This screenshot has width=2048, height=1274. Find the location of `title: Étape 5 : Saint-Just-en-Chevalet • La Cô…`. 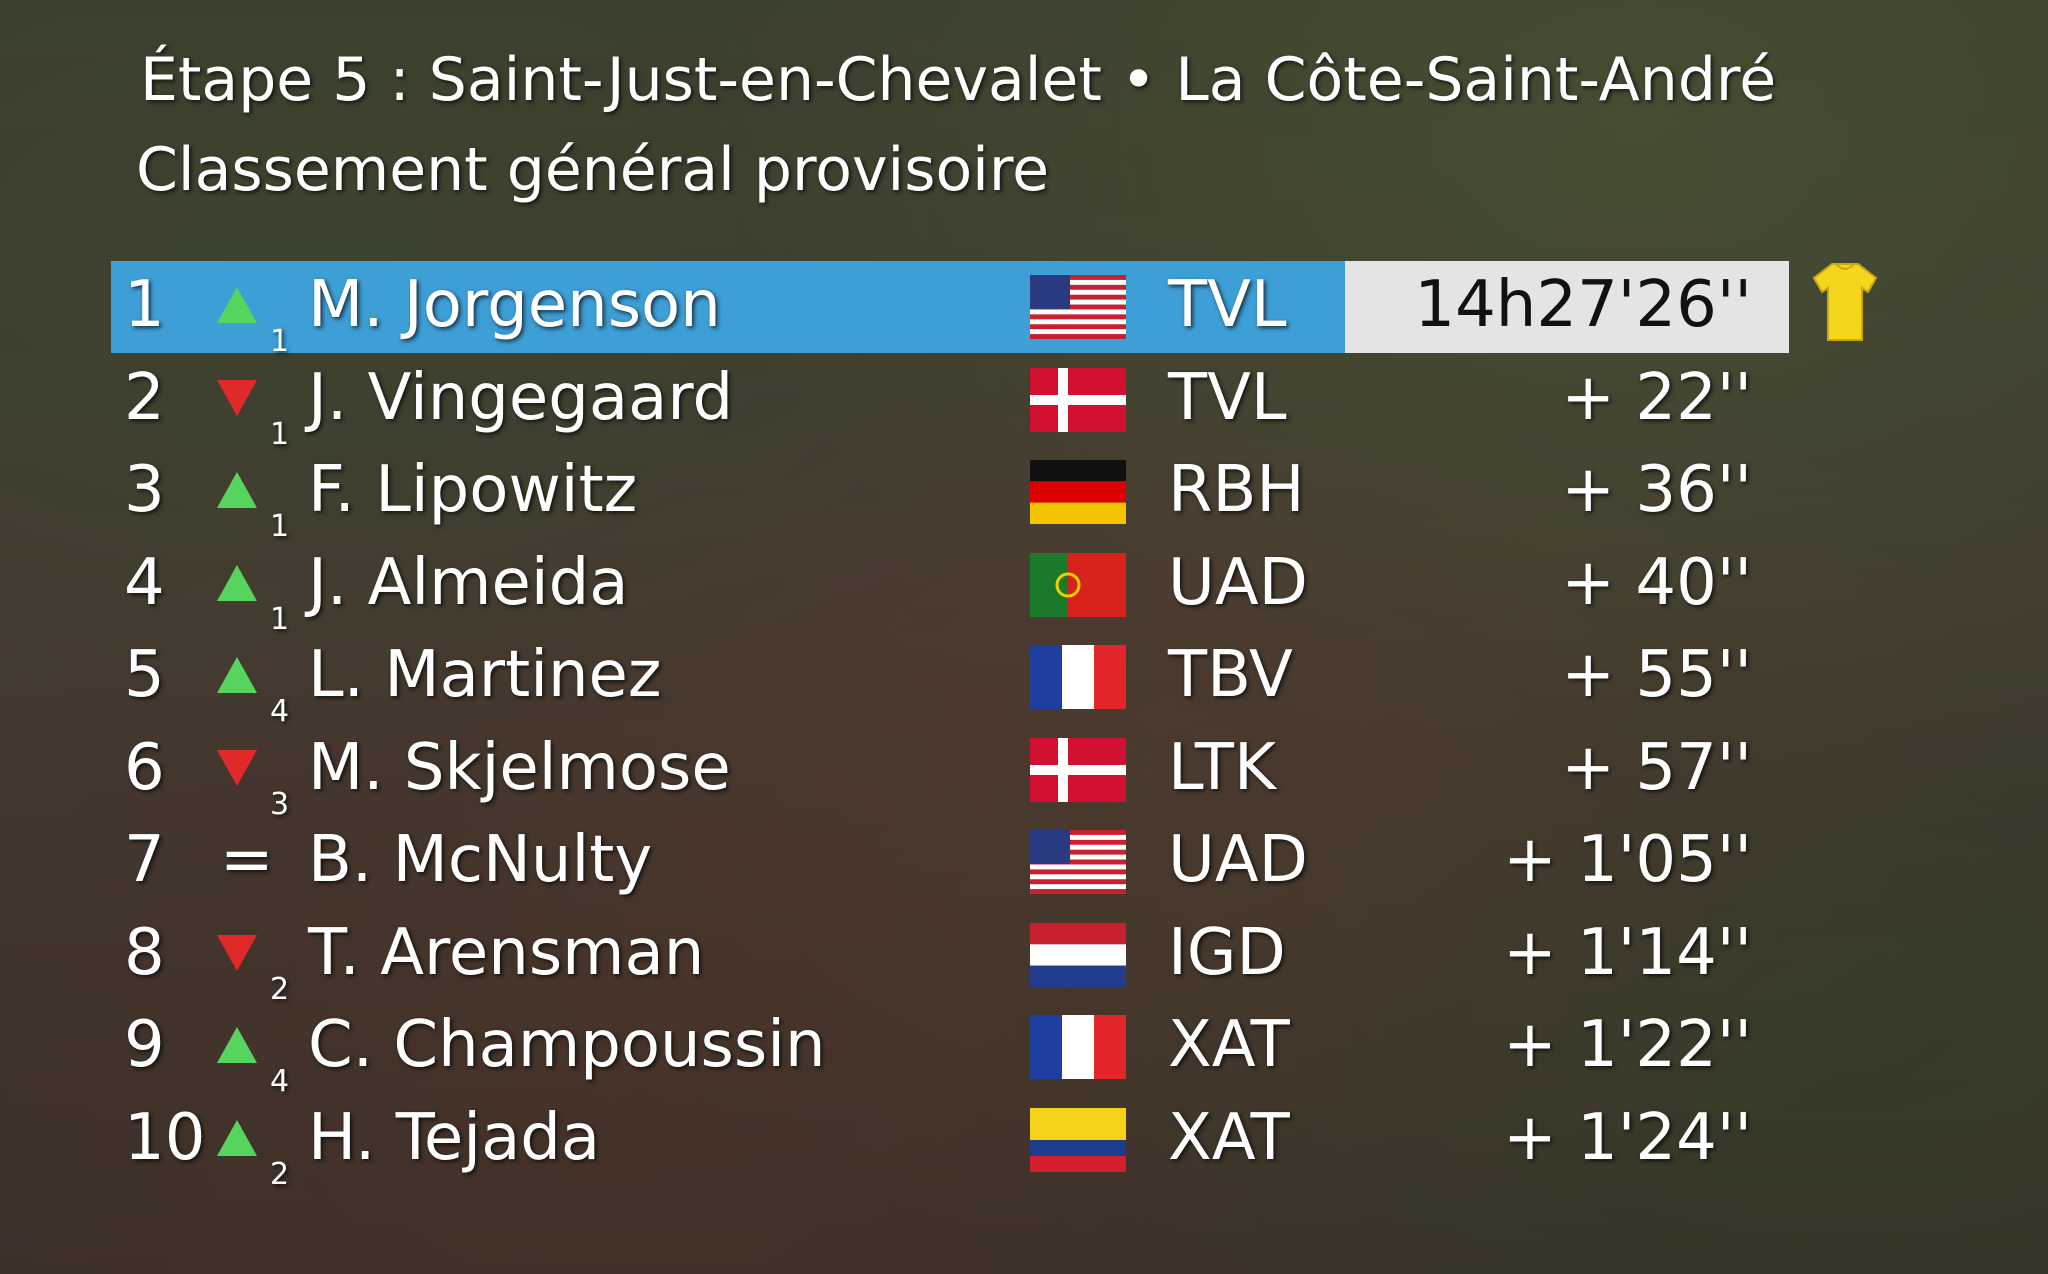

title: Étape 5 : Saint-Just-en-Chevalet • La Cô… is located at coordinates (958, 80).